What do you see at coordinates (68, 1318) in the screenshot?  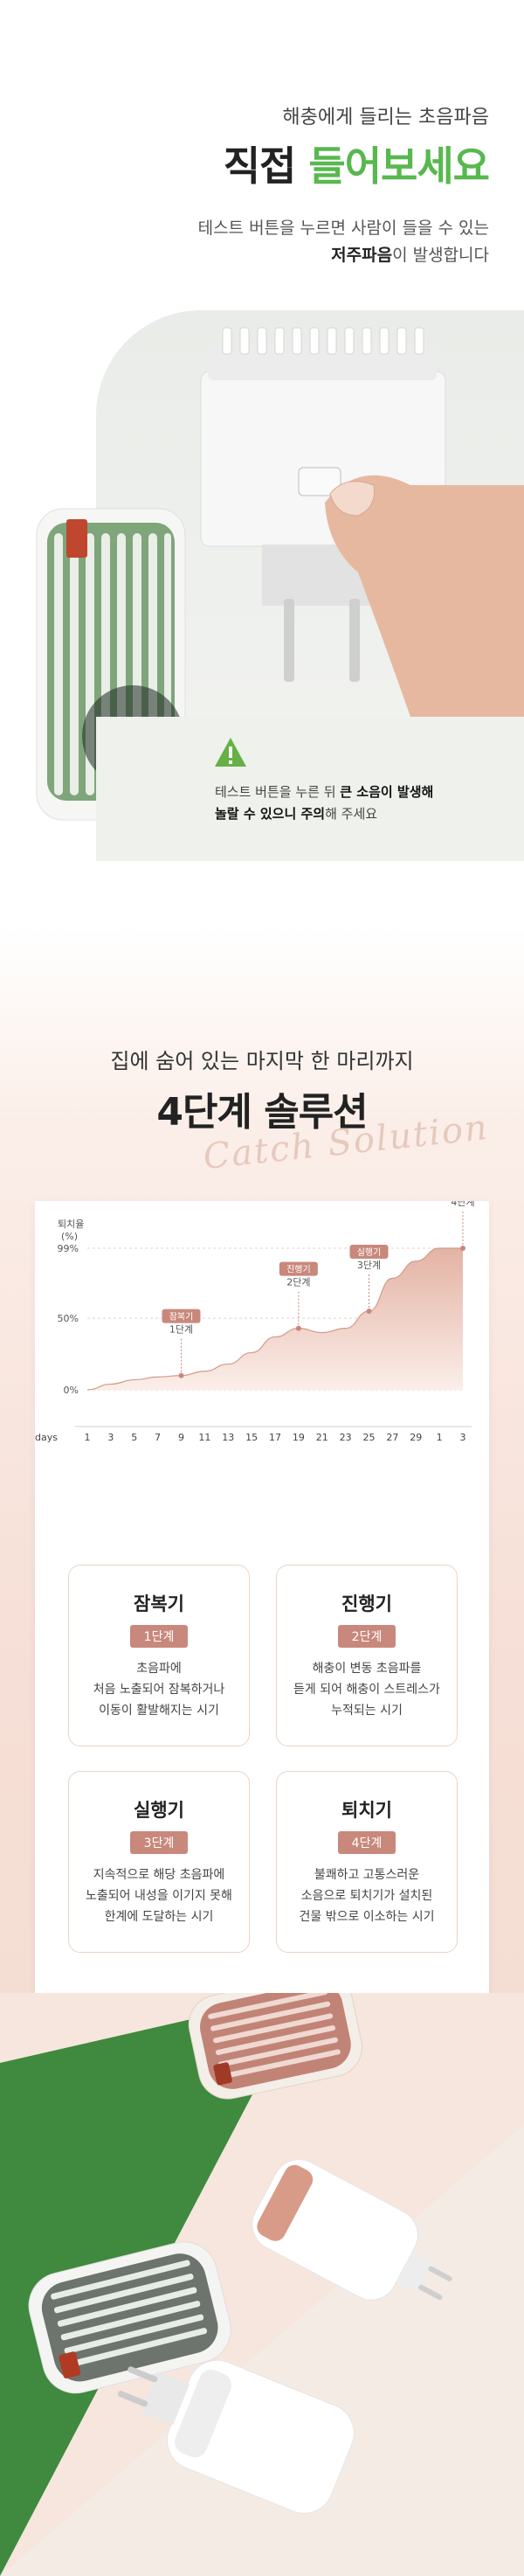 I see `y-tick-label: 50%` at bounding box center [68, 1318].